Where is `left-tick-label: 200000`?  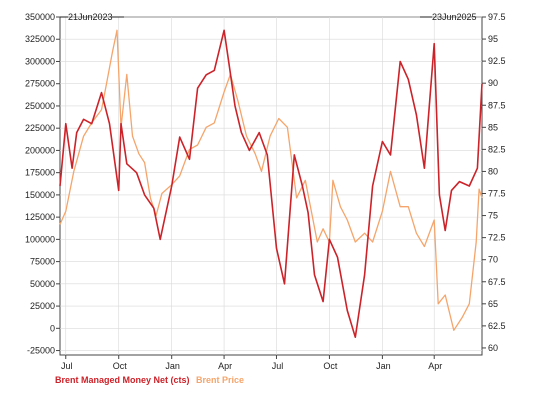
left-tick-label: 200000 is located at coordinates (40, 150).